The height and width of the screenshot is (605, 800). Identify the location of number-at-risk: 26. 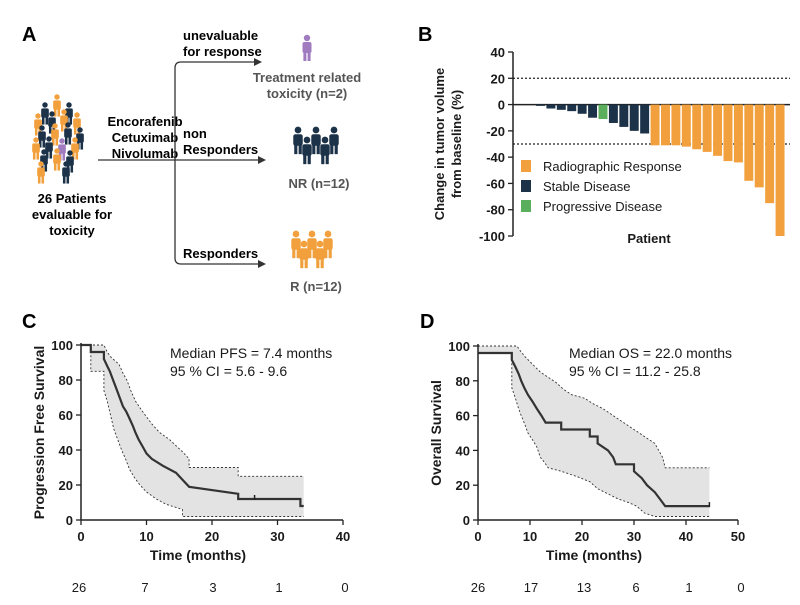
(478, 587).